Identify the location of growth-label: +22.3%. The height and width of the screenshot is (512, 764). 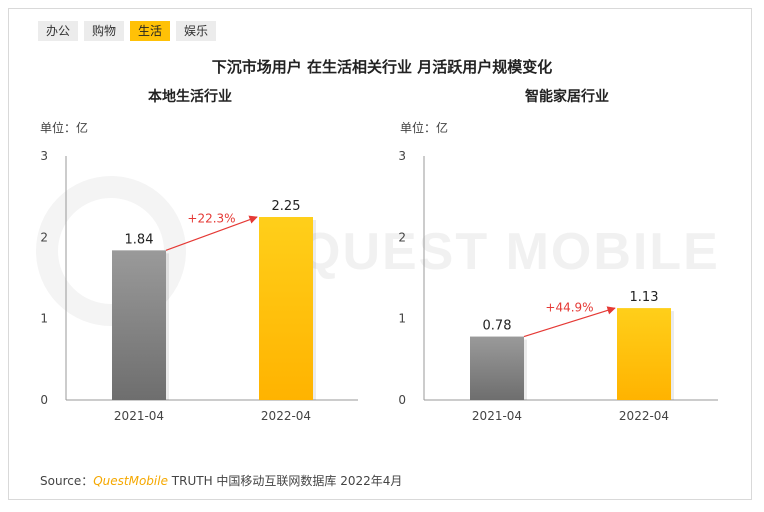
(211, 219).